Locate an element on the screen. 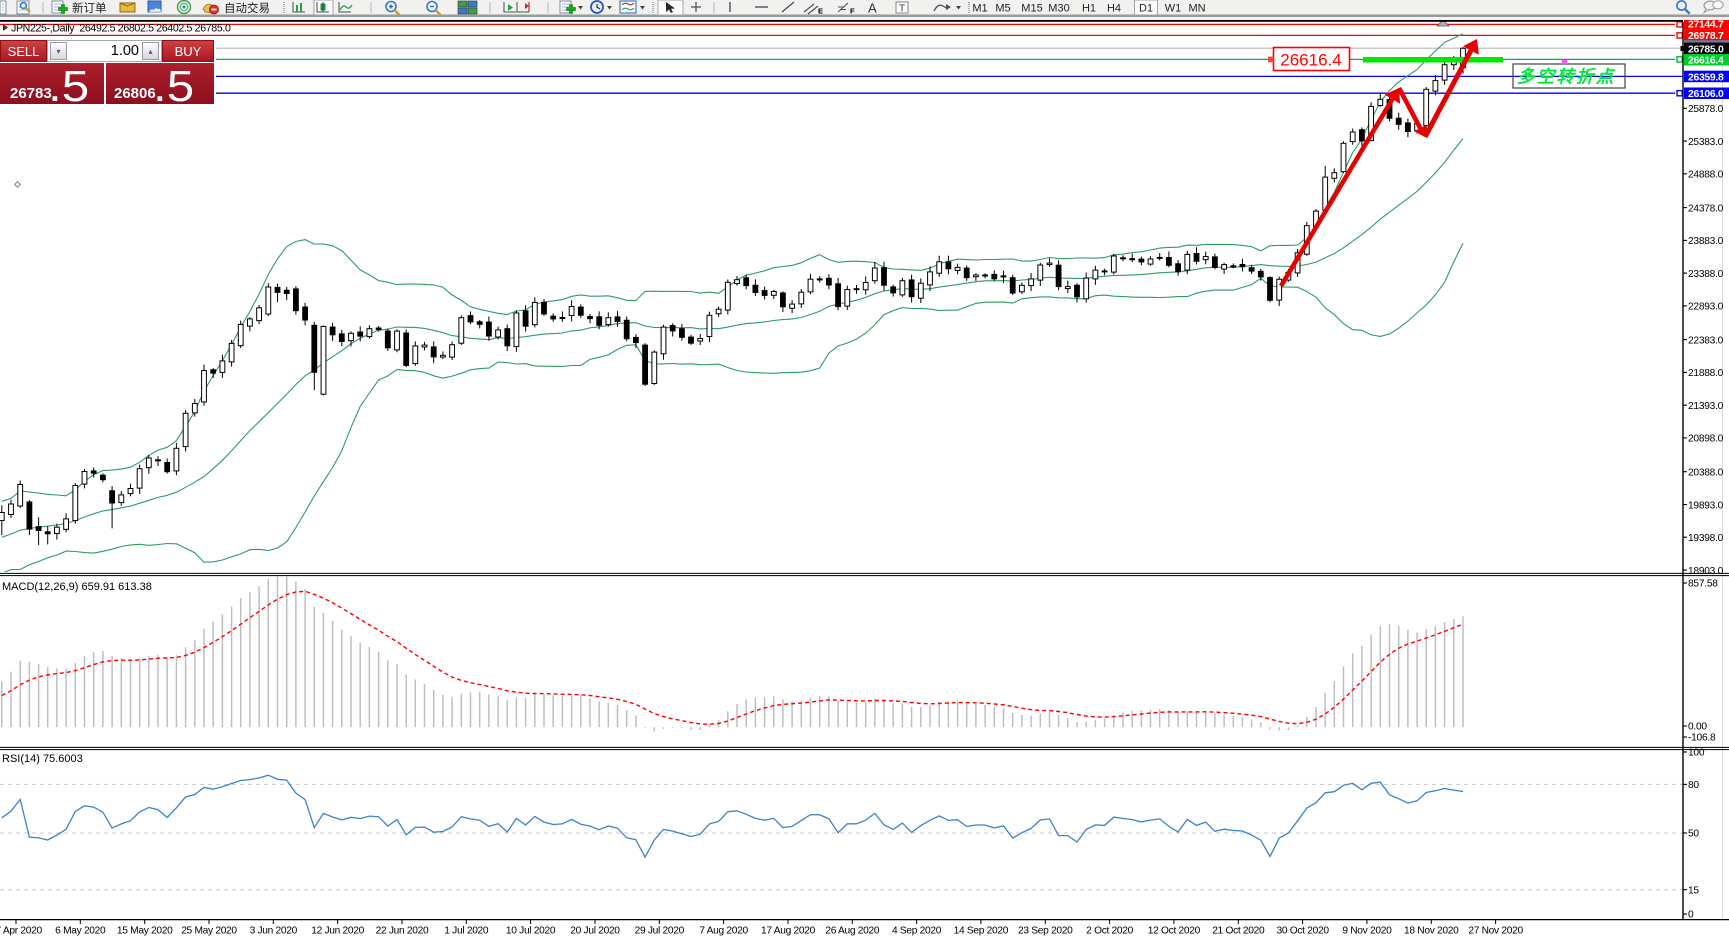 Image resolution: width=1729 pixels, height=945 pixels. svg-text: 0.00 is located at coordinates (1697, 727).